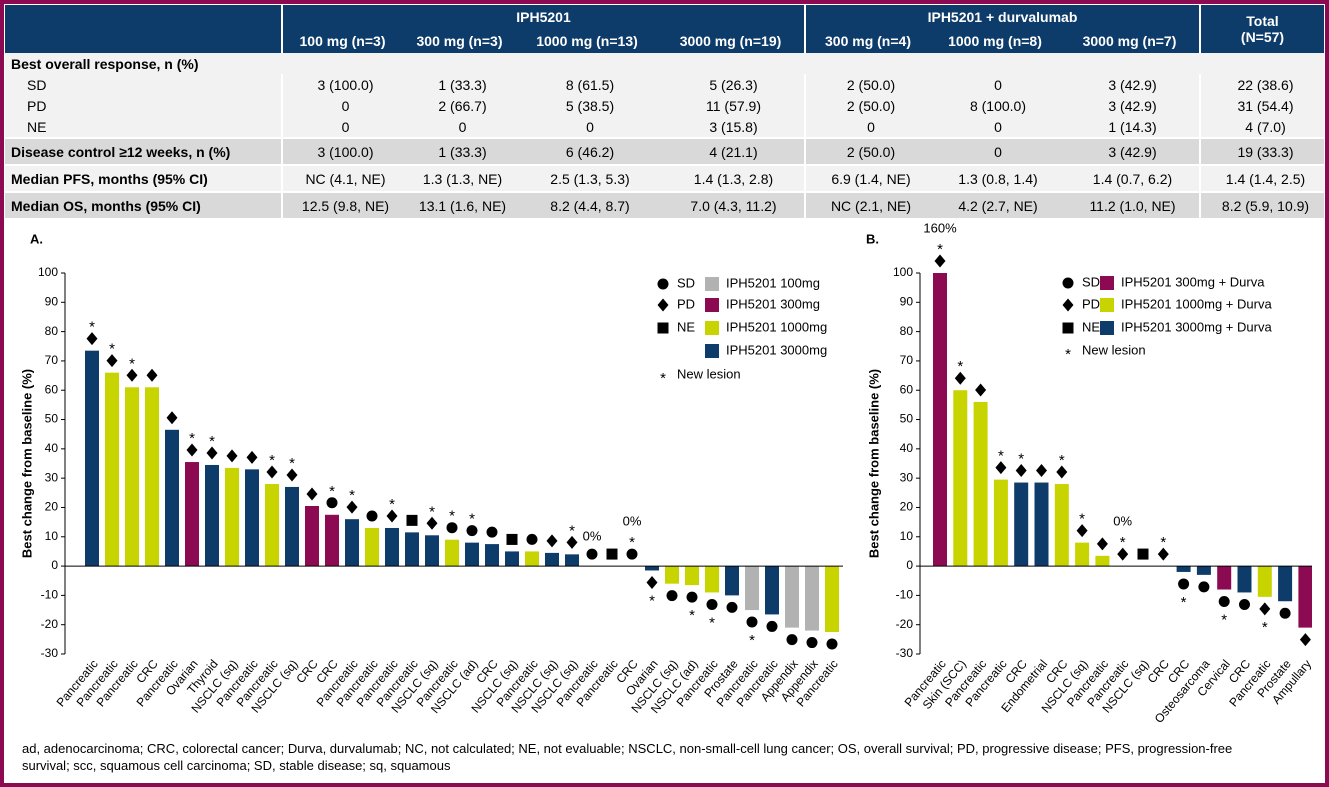  What do you see at coordinates (1261, 29) in the screenshot?
I see `total-header: Total (N=57)` at bounding box center [1261, 29].